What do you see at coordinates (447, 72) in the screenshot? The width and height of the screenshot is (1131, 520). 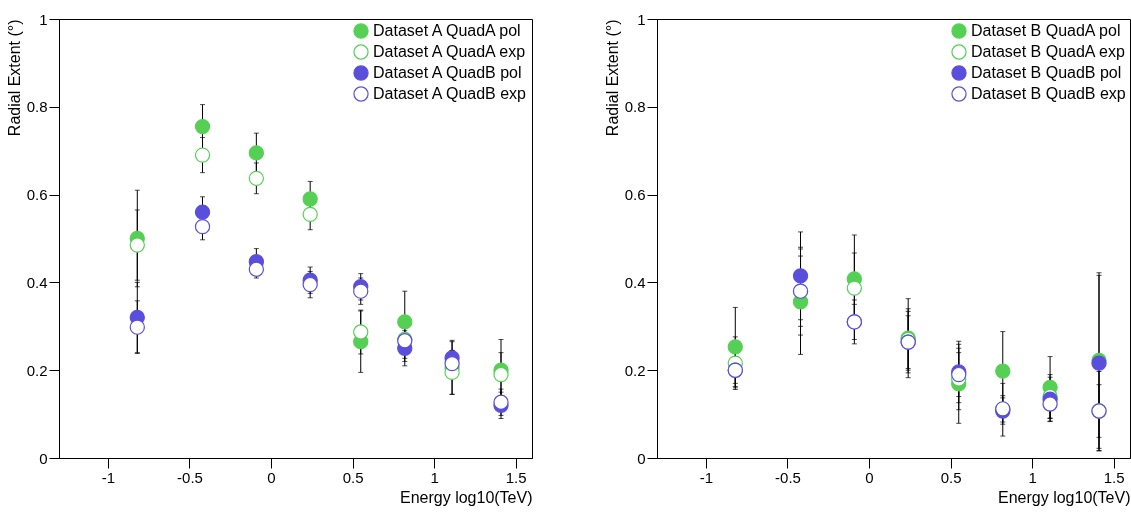 I see `legend-label: Dataset A QuadB pol` at bounding box center [447, 72].